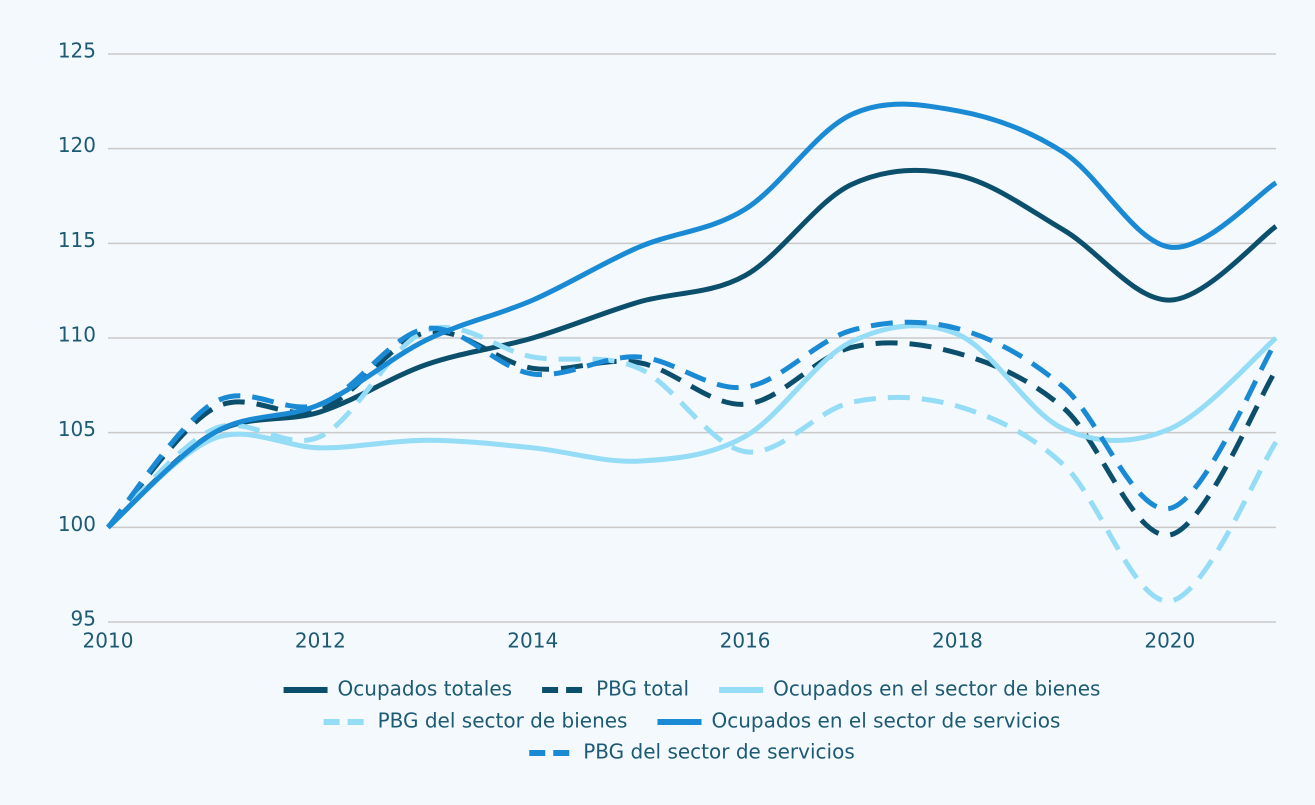  What do you see at coordinates (532, 641) in the screenshot?
I see `x-tick-label: 2014` at bounding box center [532, 641].